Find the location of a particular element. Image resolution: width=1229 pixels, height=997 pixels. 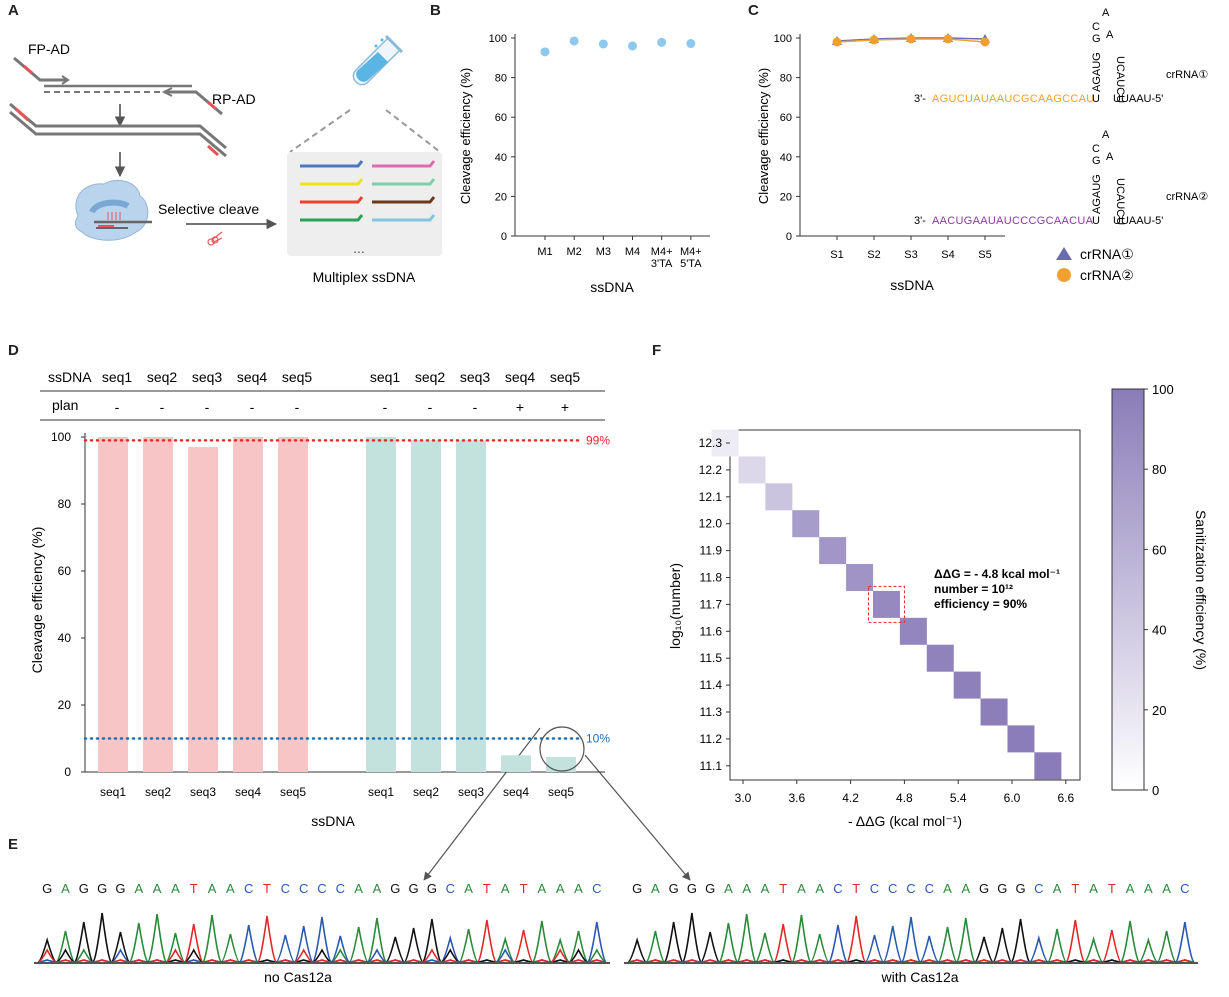

y-tick-label: 11.3 is located at coordinates (711, 712).